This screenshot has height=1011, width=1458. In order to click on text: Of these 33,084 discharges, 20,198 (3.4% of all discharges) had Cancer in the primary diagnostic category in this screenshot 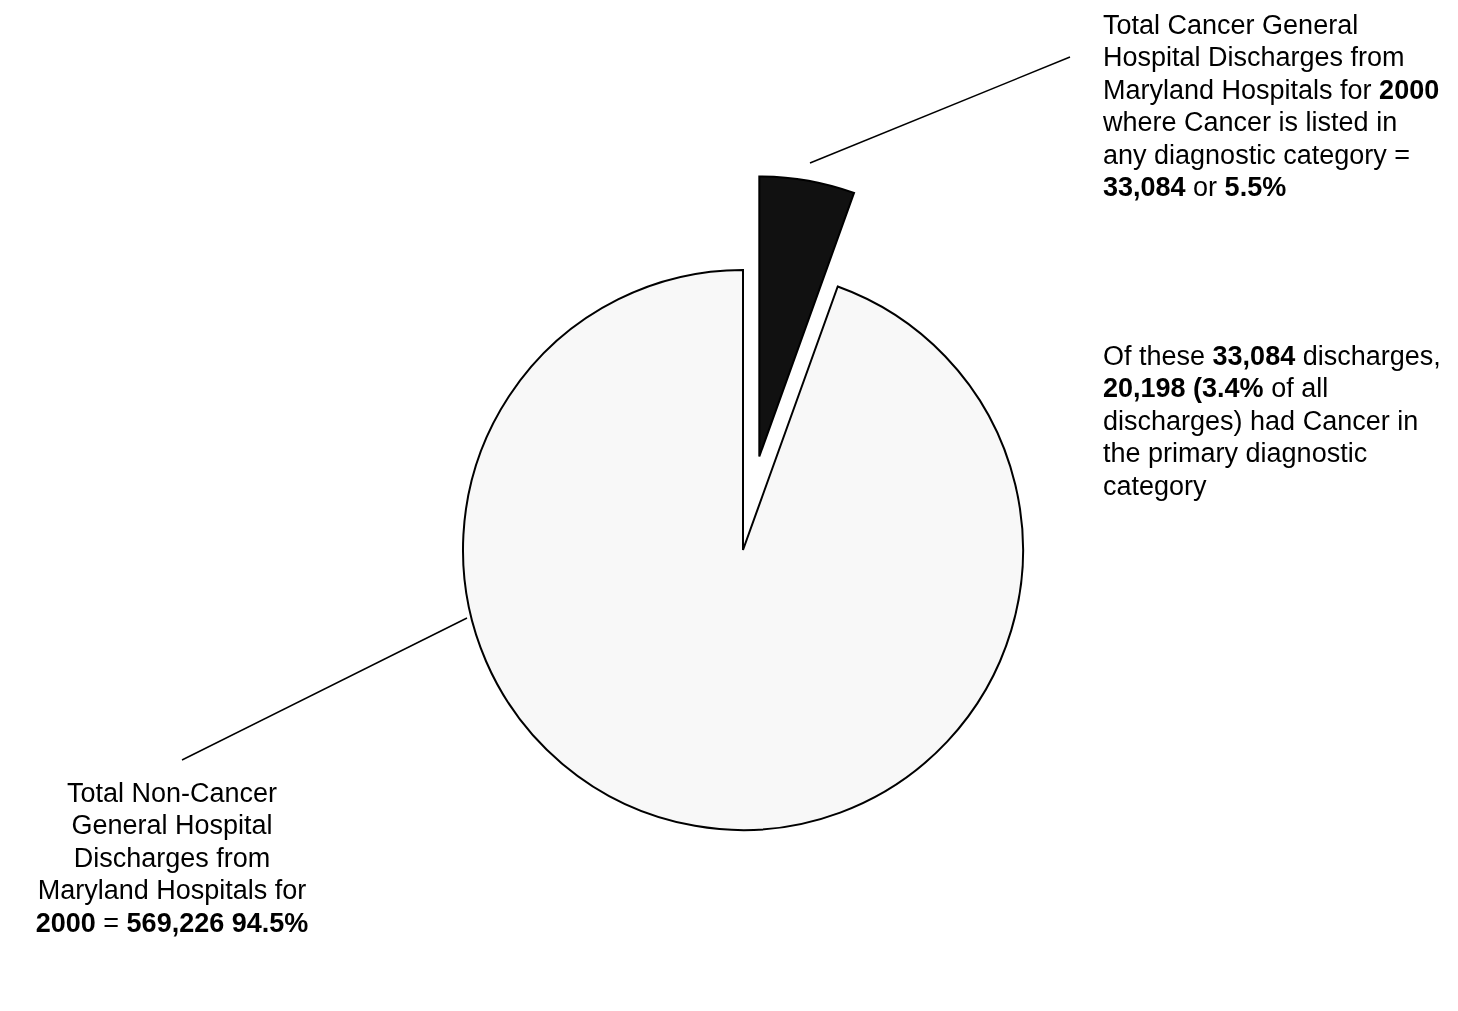, I will do `click(1272, 421)`.